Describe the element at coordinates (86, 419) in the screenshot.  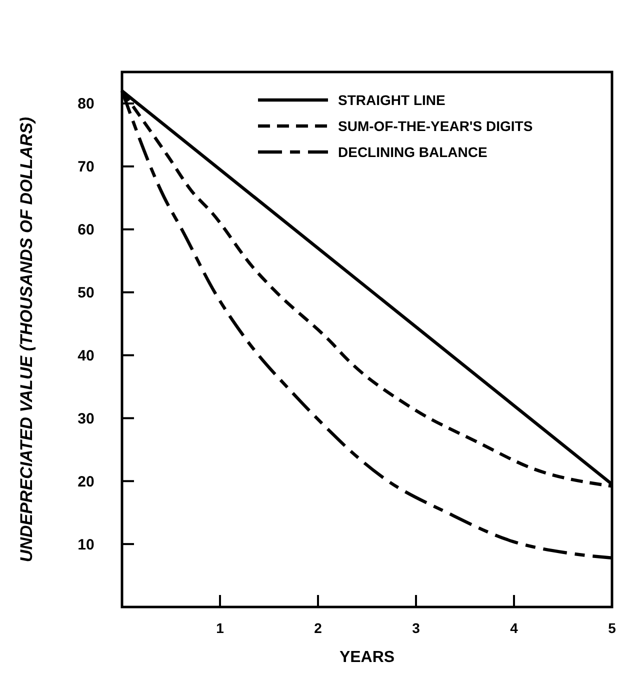
I see `y-tick-label: 30` at that location.